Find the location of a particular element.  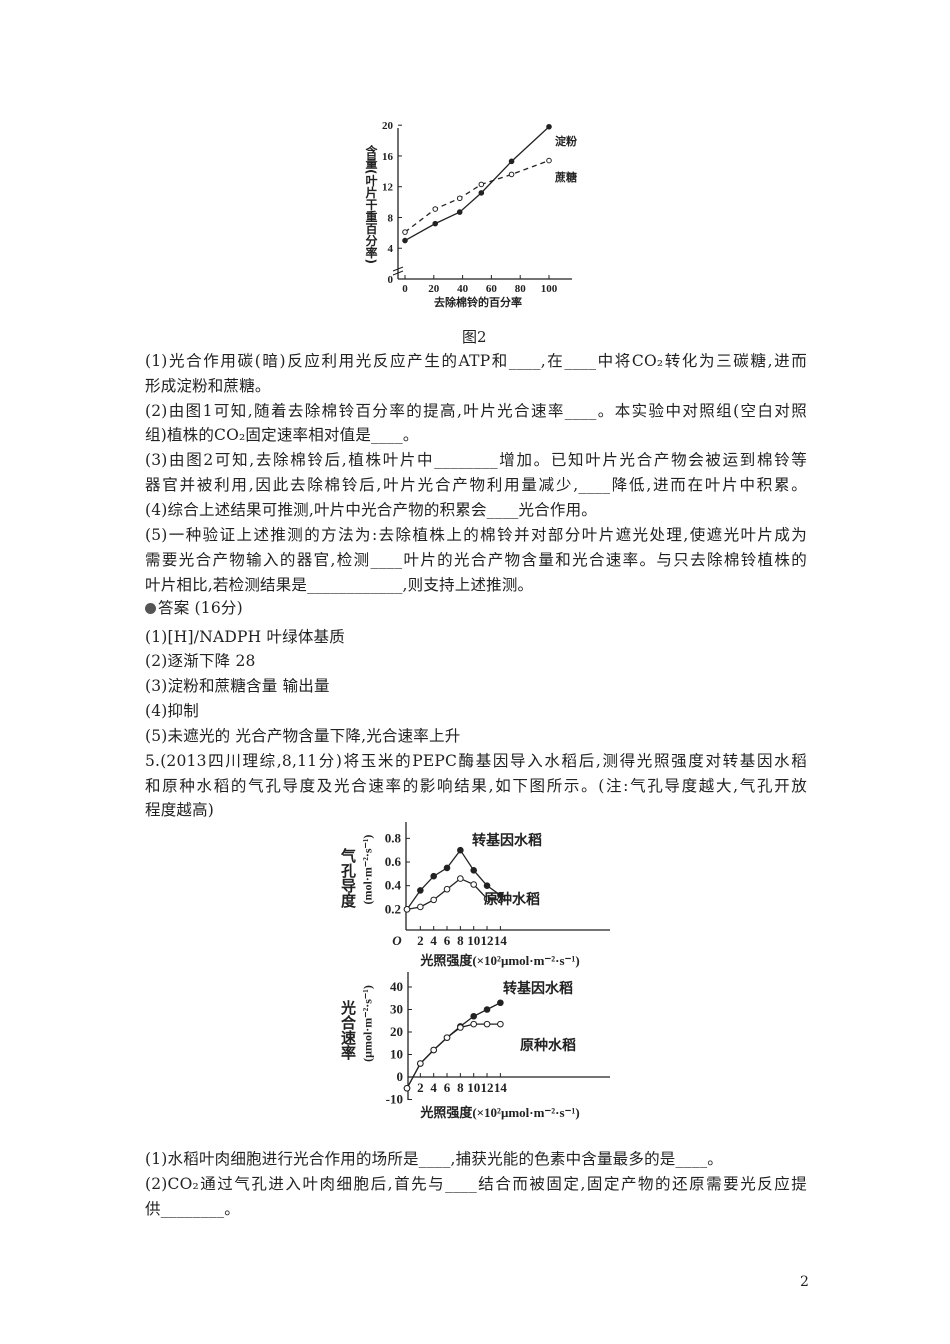

answer-line: (1)[H]/NADPH 叶绿体基质 is located at coordinates (245, 637).